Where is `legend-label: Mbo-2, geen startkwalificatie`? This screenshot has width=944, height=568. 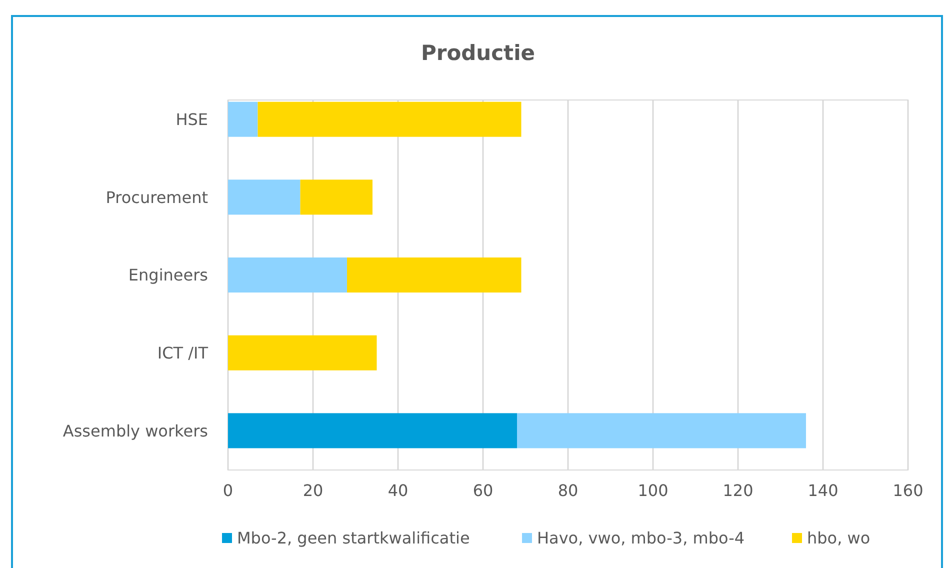
legend-label: Mbo-2, geen startkwalificatie is located at coordinates (353, 538).